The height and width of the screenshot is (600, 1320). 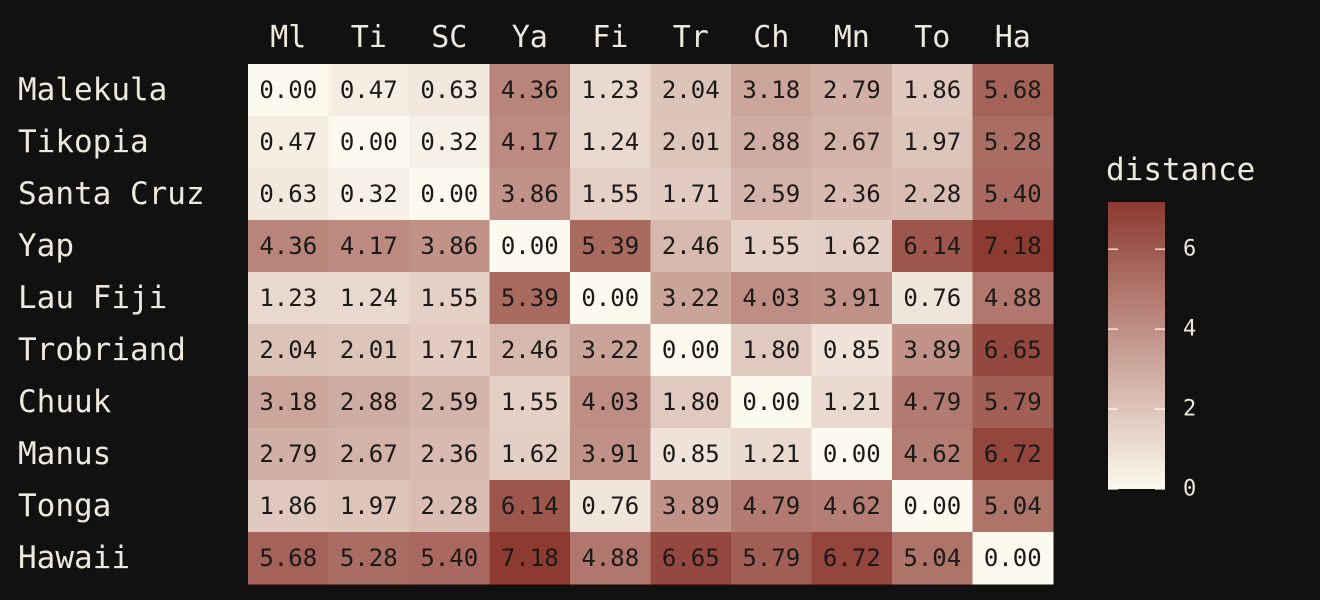 What do you see at coordinates (1189, 489) in the screenshot?
I see `legend-tick-label: 0` at bounding box center [1189, 489].